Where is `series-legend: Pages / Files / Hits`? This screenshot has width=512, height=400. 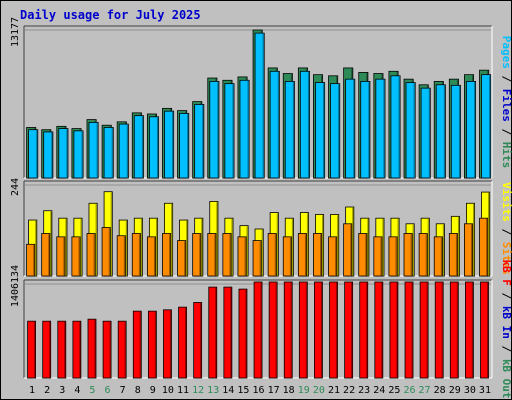
series-legend: Pages / Files / Hits is located at coordinates (506, 102).